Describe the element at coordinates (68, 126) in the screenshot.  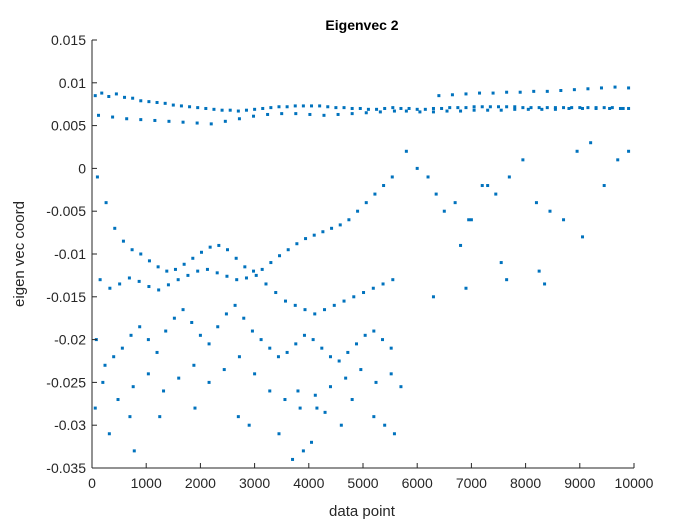
I see `y-tick-label: 0.005` at that location.